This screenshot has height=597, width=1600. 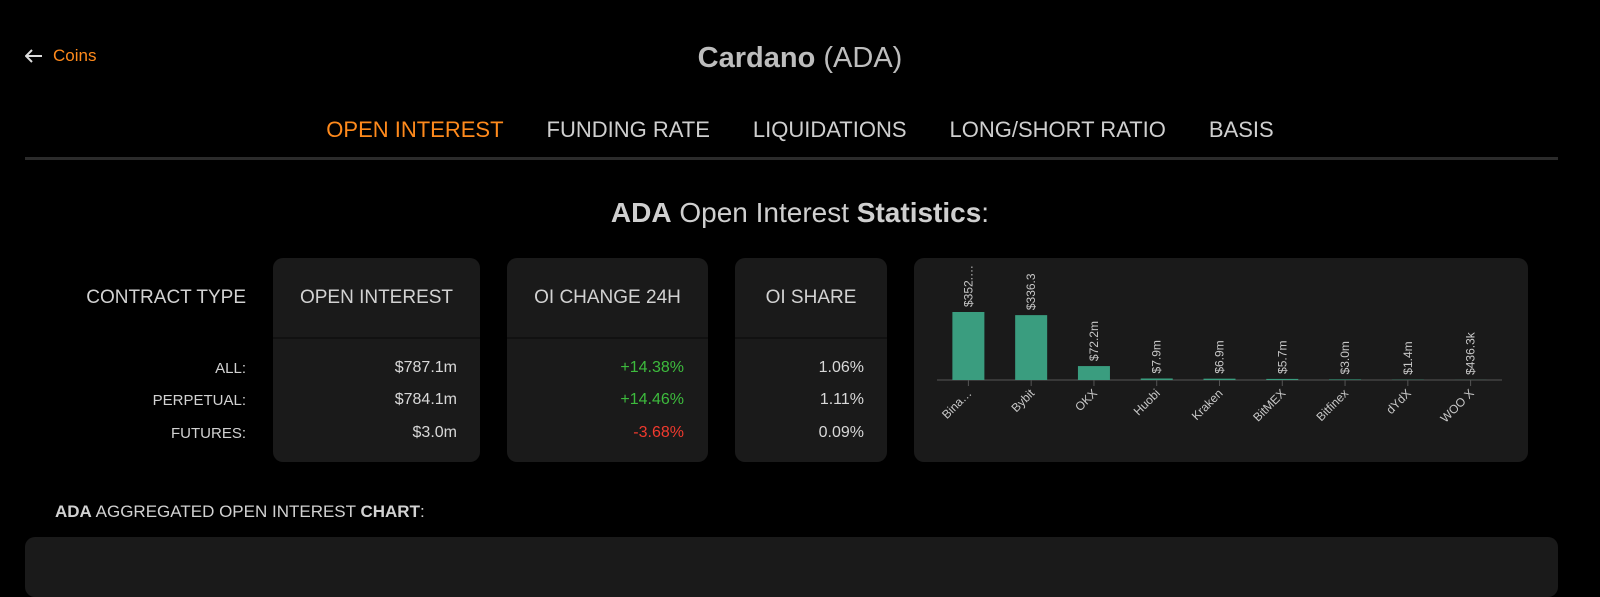 What do you see at coordinates (146, 368) in the screenshot?
I see `row-label: ALL:` at bounding box center [146, 368].